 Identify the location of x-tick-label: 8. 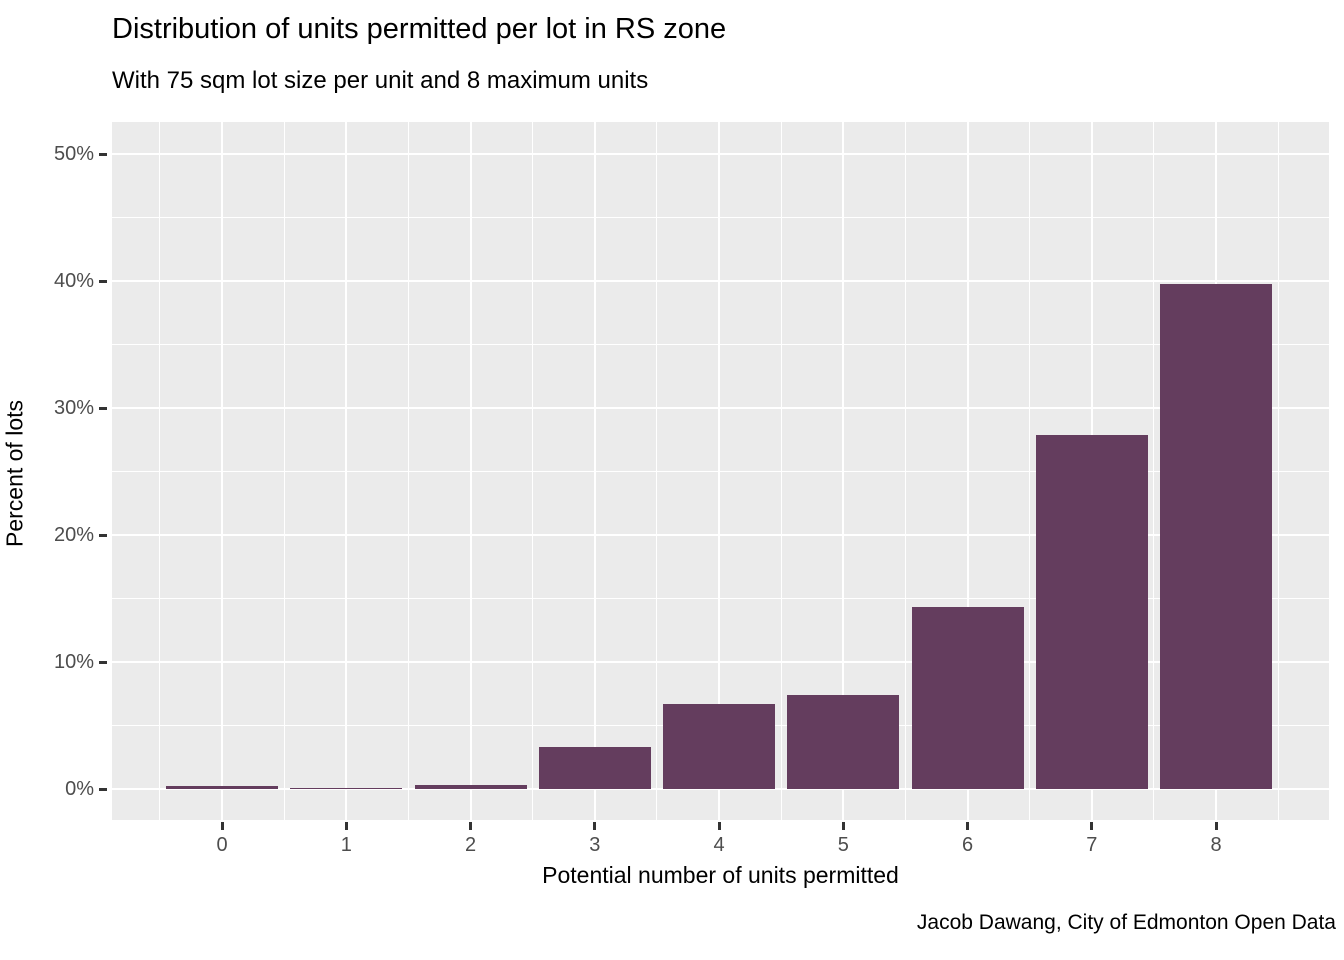
(1216, 845).